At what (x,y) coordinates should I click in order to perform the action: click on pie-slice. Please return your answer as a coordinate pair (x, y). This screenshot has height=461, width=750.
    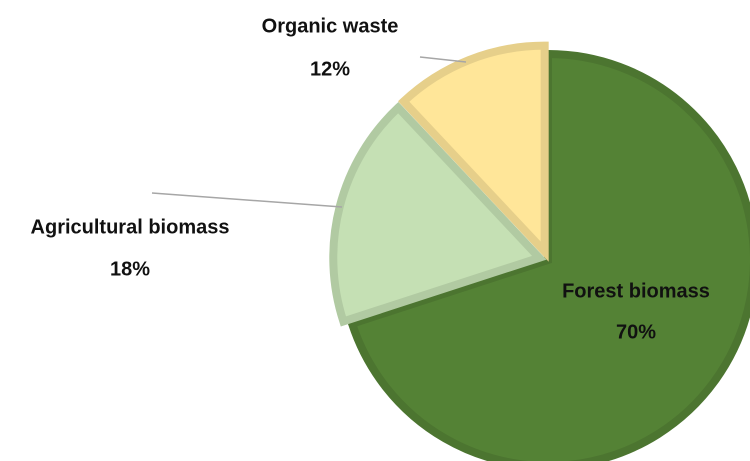
    Looking at the image, I should click on (473, 151).